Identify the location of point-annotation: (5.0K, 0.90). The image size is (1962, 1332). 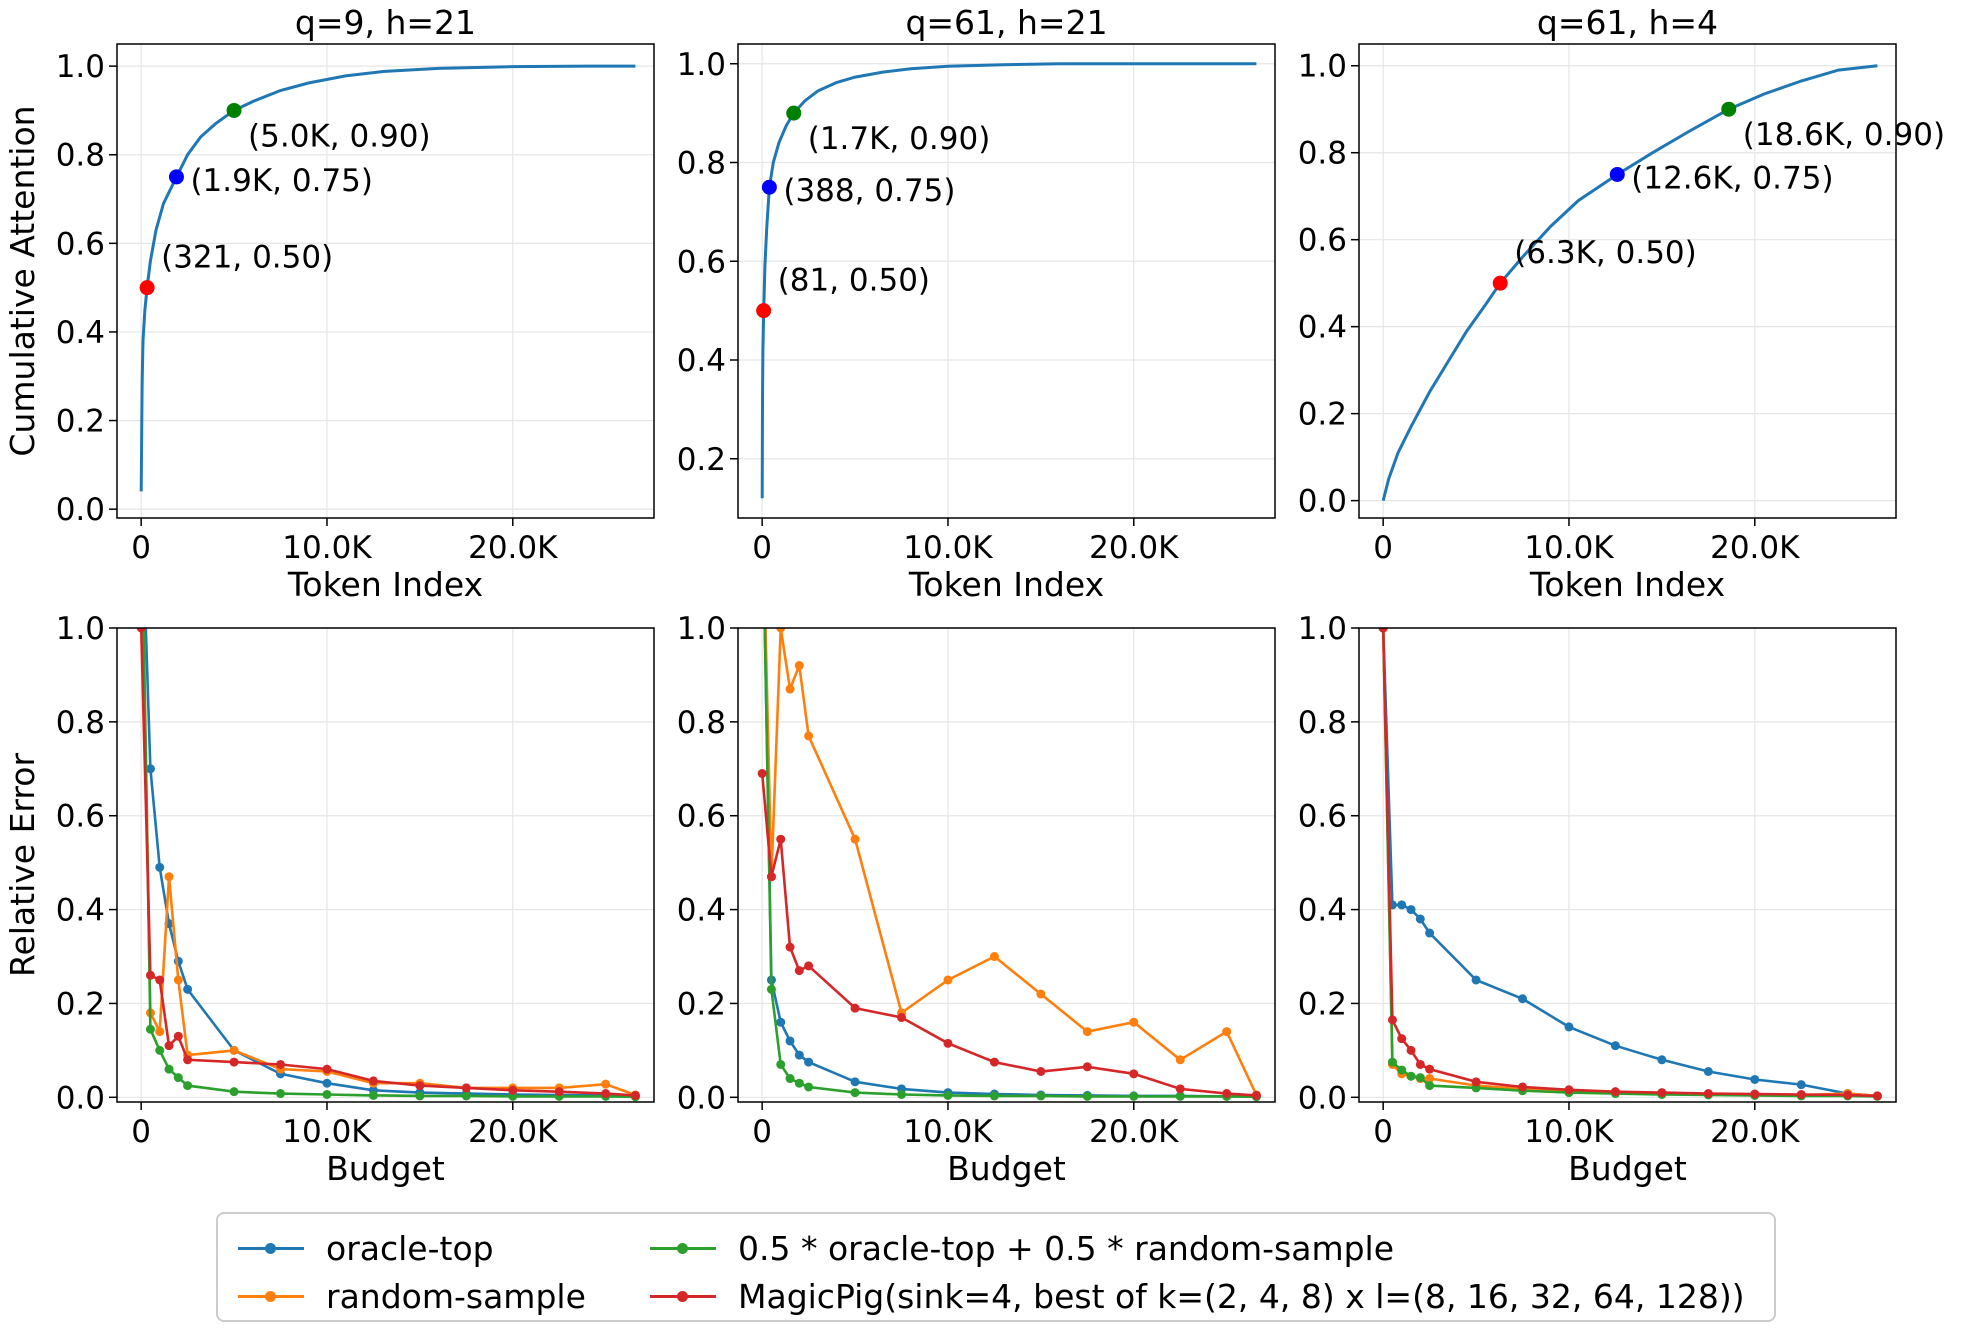
(339, 136).